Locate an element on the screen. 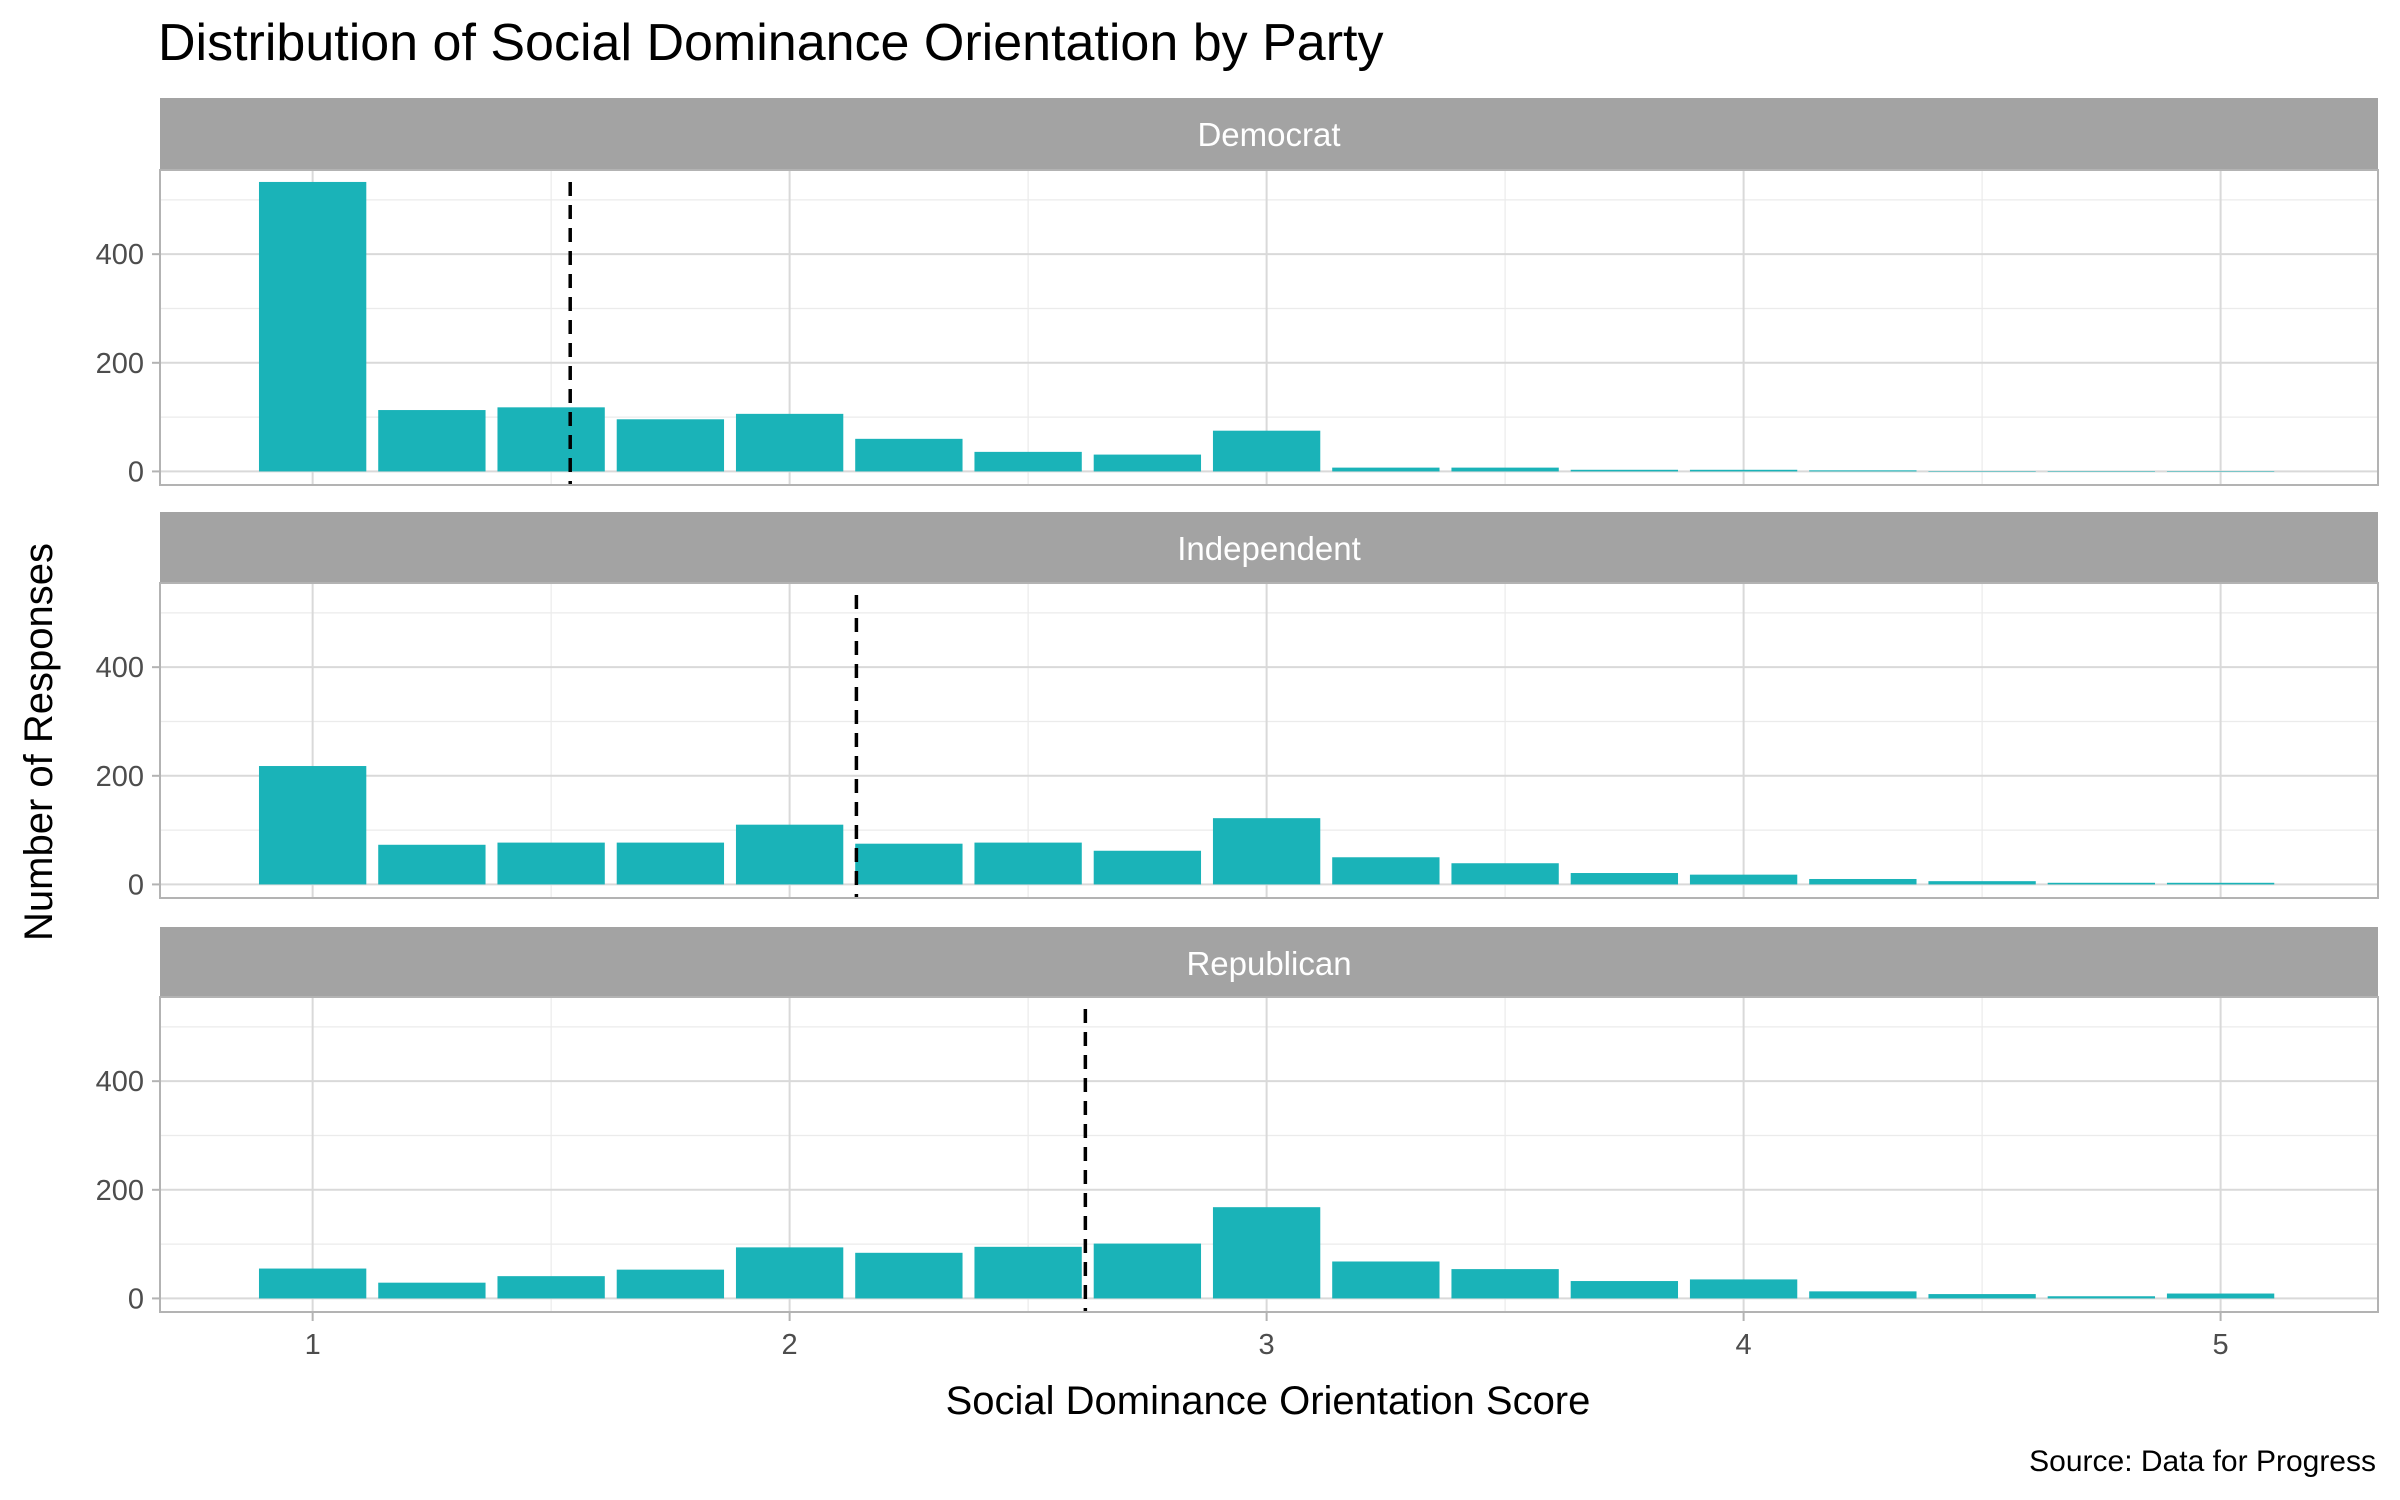 This screenshot has height=1500, width=2400. x-tick-label: 1 is located at coordinates (313, 1345).